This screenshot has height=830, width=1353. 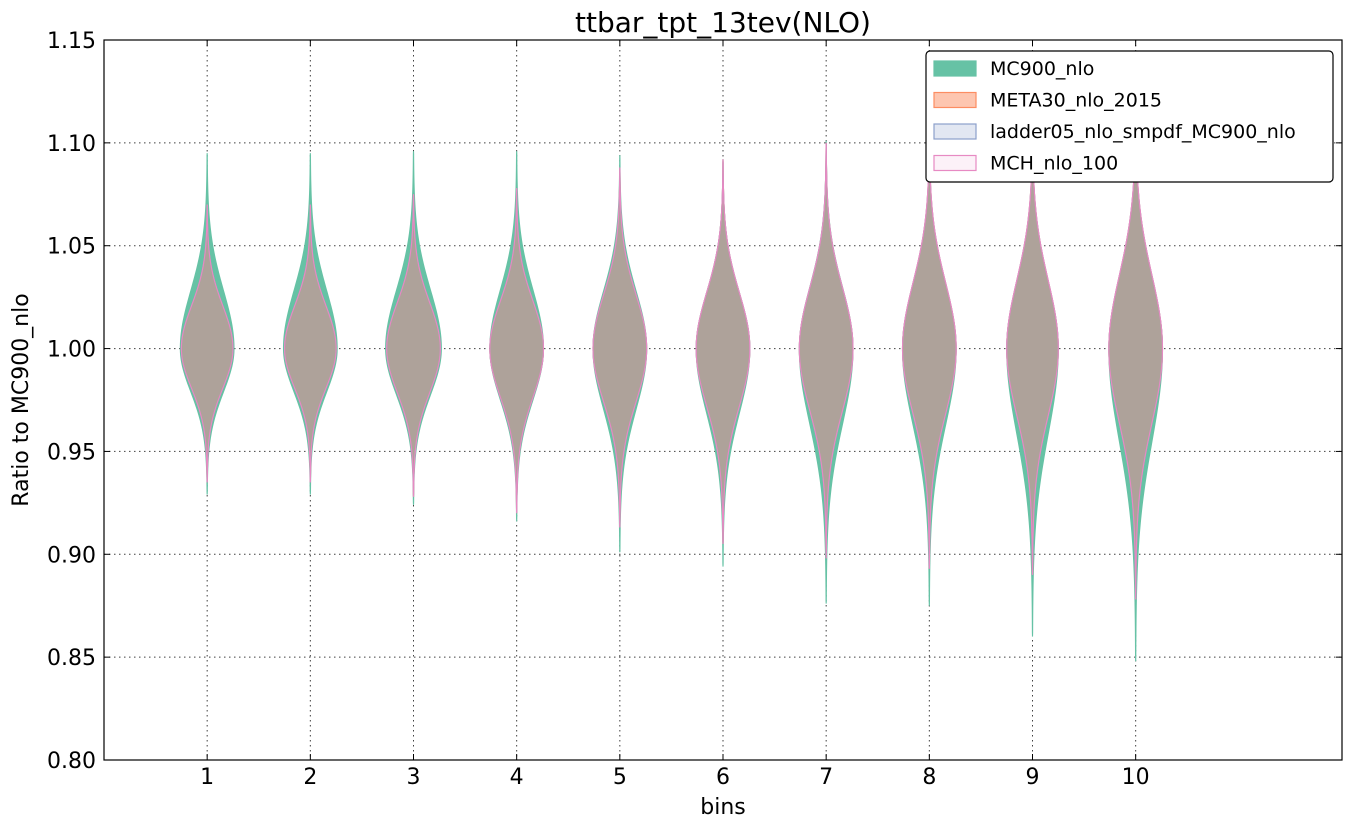 What do you see at coordinates (929, 777) in the screenshot?
I see `x-tick-label: 8` at bounding box center [929, 777].